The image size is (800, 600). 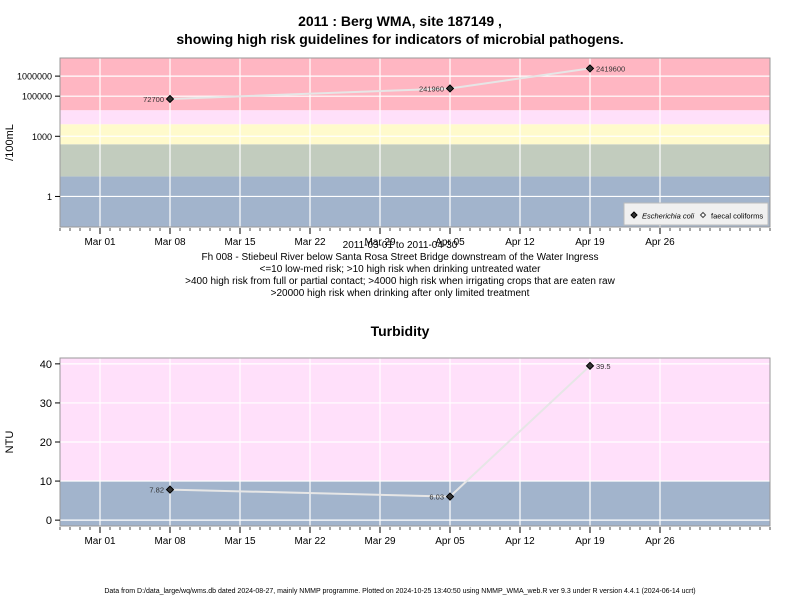 What do you see at coordinates (46, 404) in the screenshot?
I see `y-tick-label-3: 30` at bounding box center [46, 404].